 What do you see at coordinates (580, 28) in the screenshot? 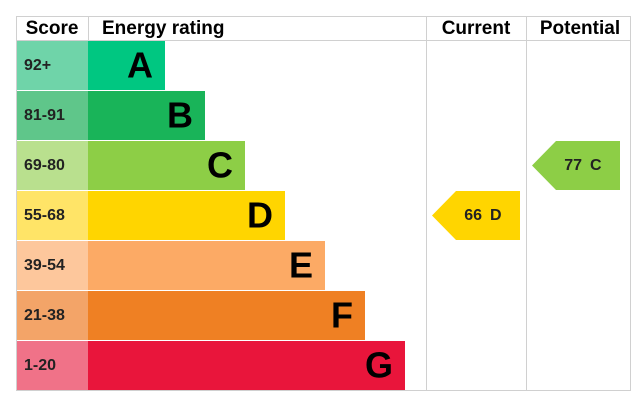
I see `header-potential: Potential` at bounding box center [580, 28].